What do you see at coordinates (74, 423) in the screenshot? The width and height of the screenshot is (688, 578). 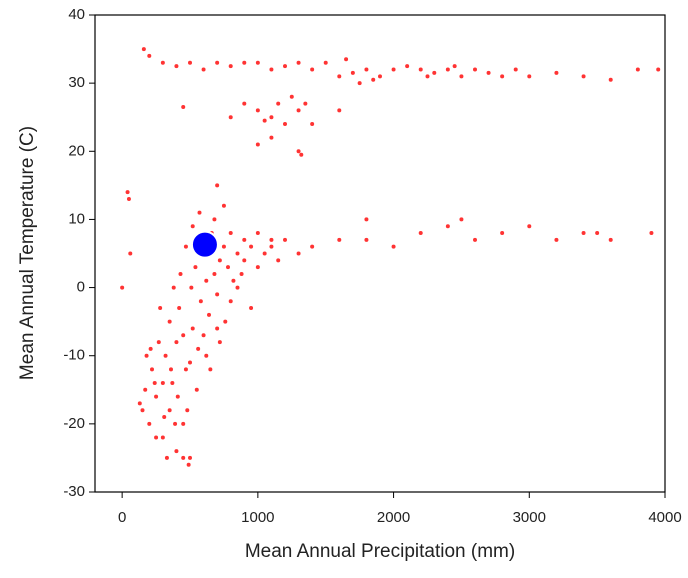 I see `y-tick-label: -20` at bounding box center [74, 423].